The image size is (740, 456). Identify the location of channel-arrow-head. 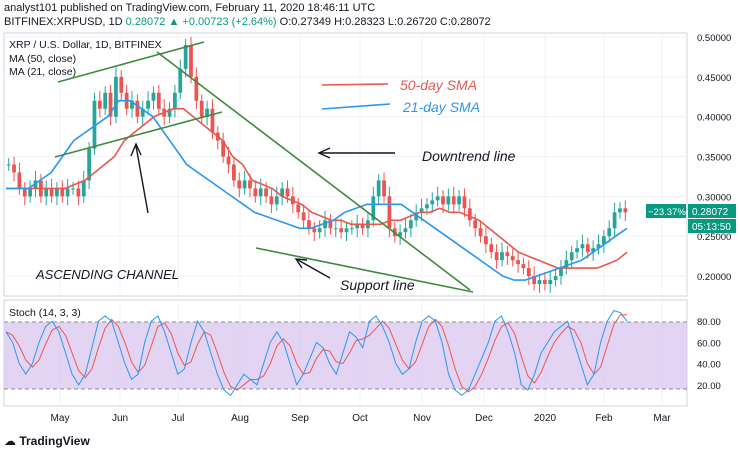
(136, 149).